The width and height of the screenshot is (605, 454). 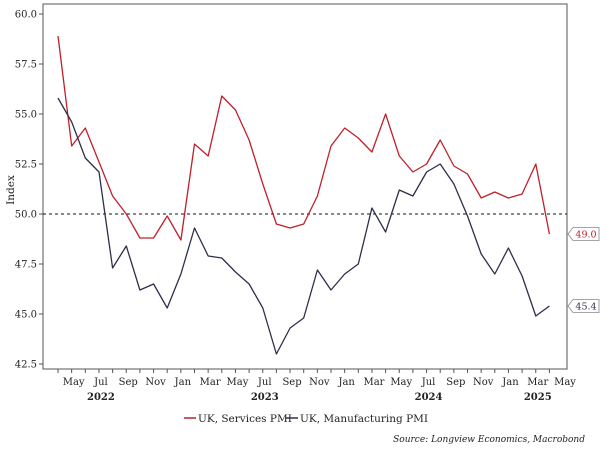 What do you see at coordinates (583, 270) in the screenshot?
I see `end-labels: 49.0 45.4` at bounding box center [583, 270].